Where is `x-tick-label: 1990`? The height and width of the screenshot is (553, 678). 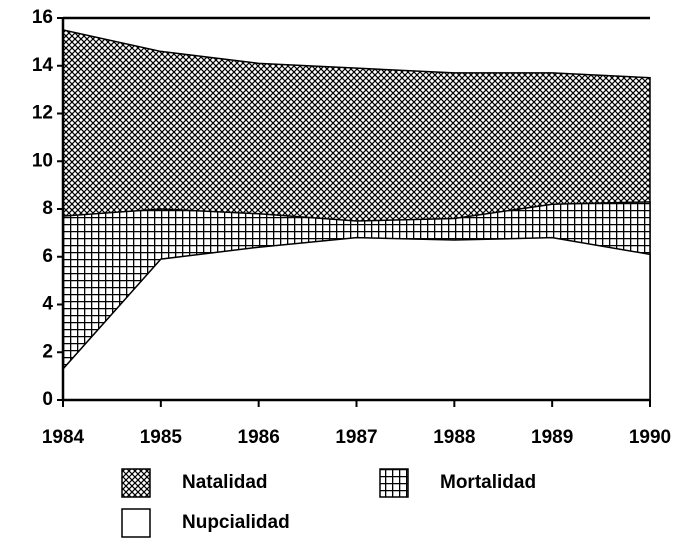
x-tick-label: 1990 is located at coordinates (650, 437).